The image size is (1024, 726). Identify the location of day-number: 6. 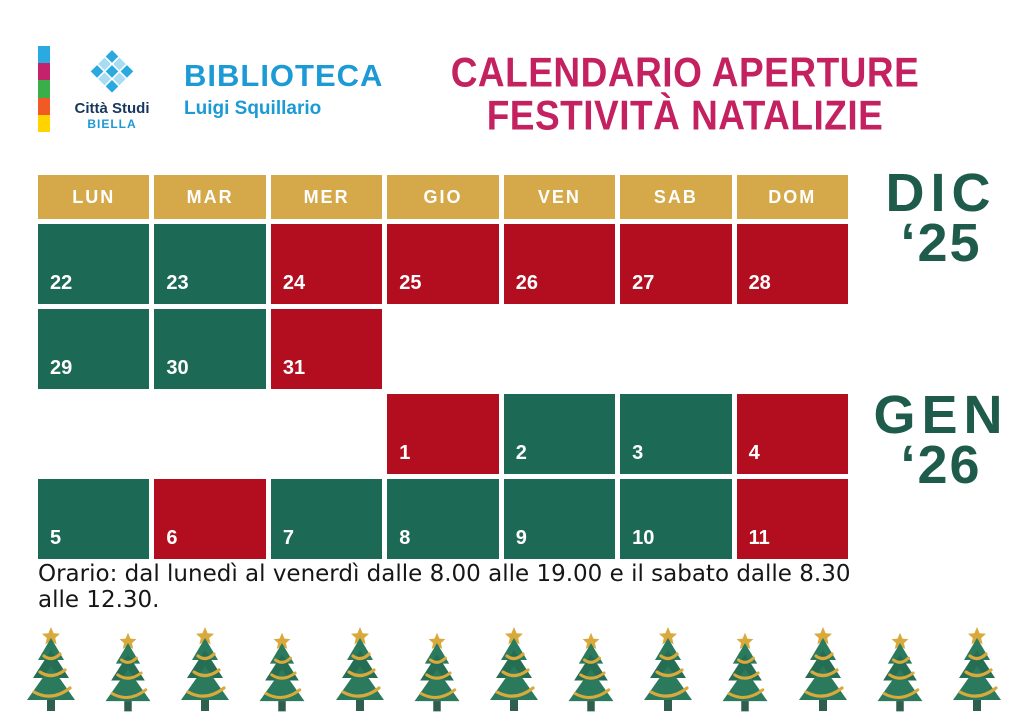
(172, 538).